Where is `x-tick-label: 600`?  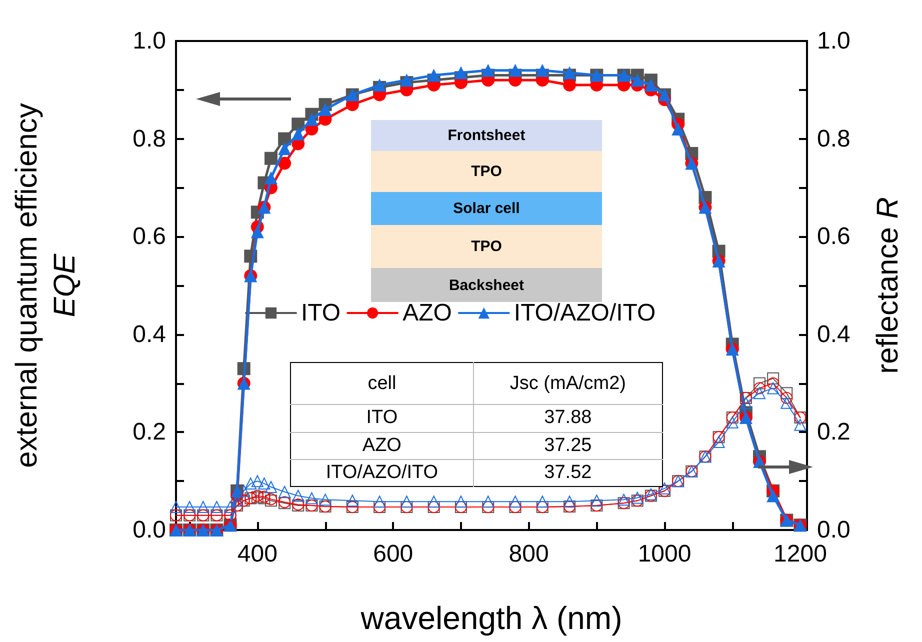 x-tick-label: 600 is located at coordinates (393, 554).